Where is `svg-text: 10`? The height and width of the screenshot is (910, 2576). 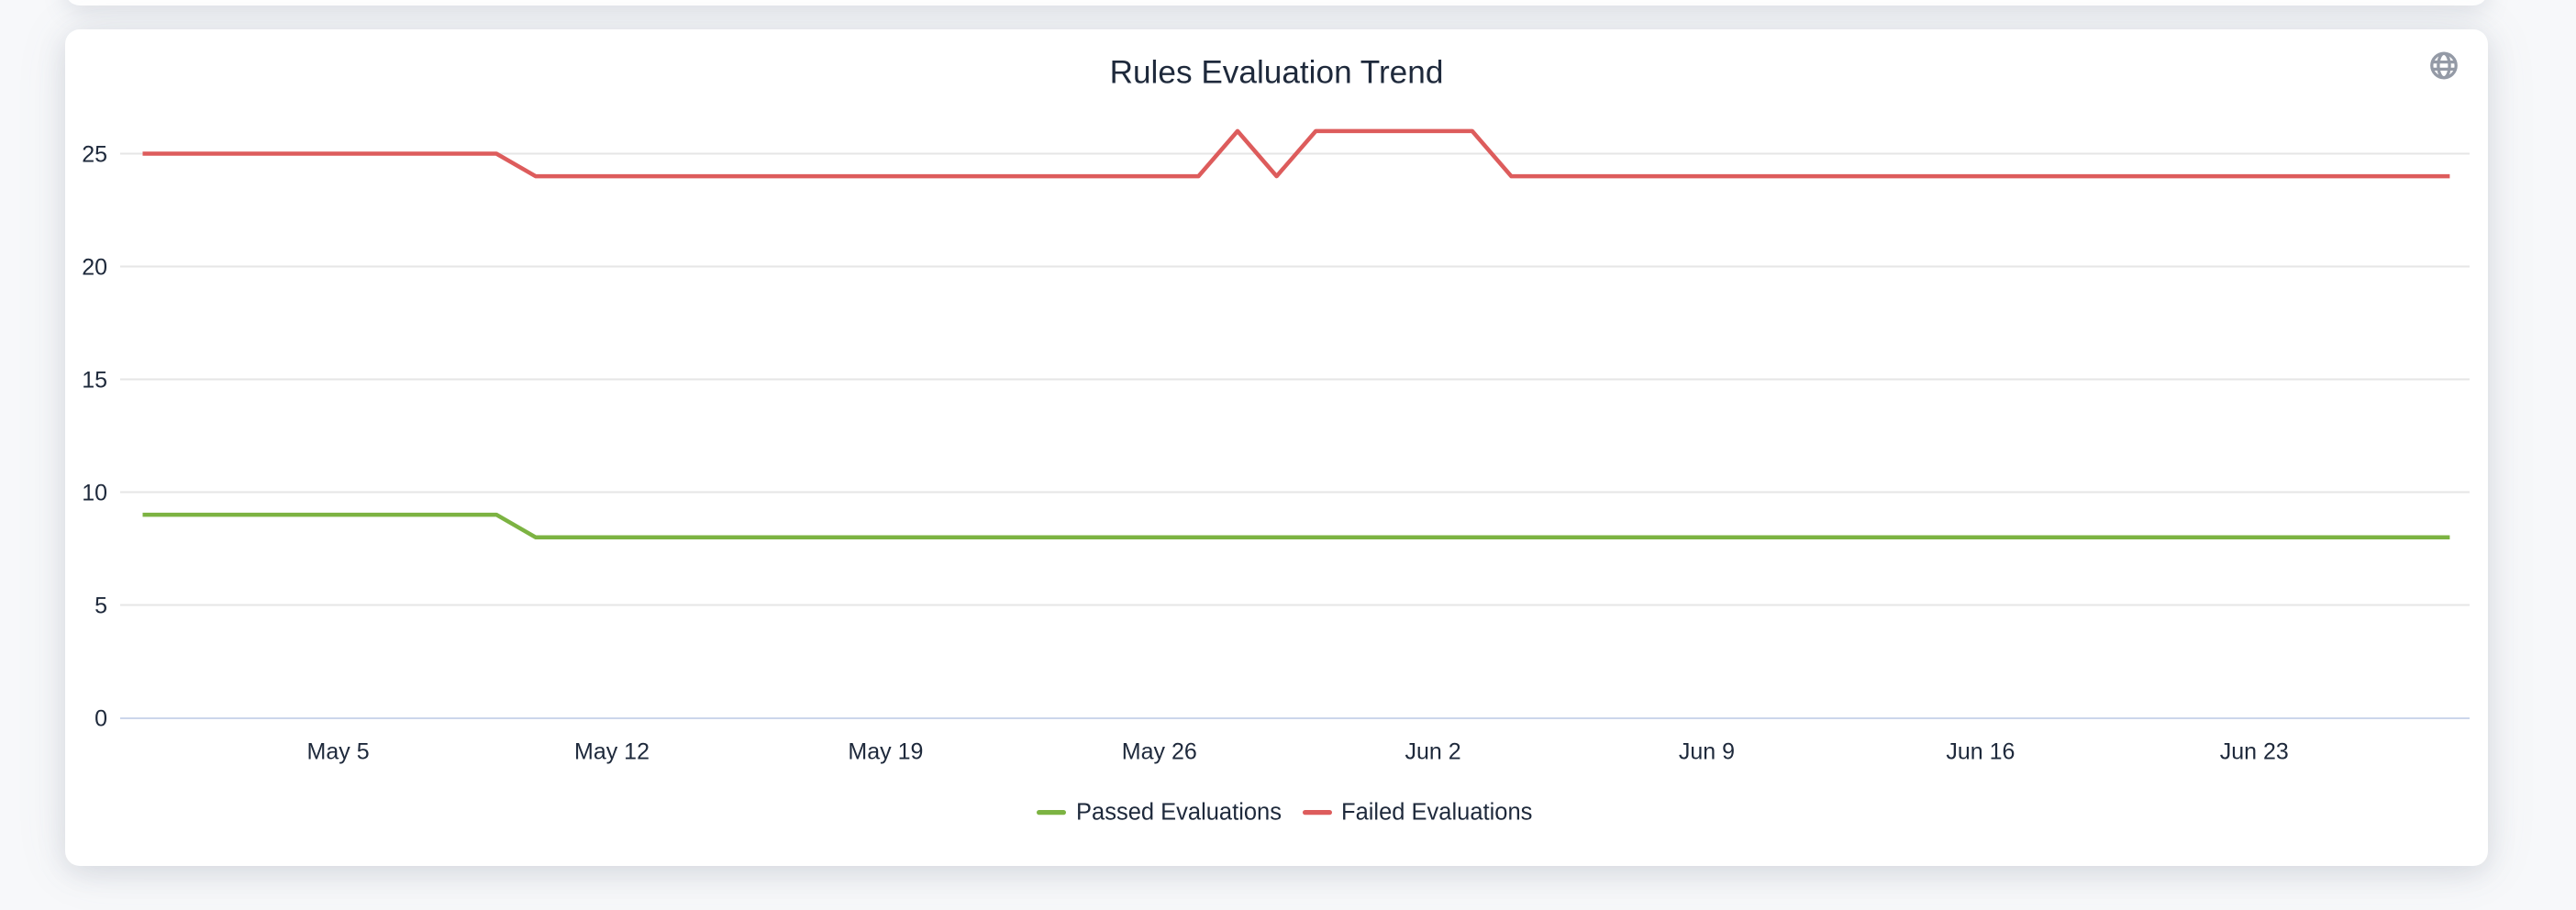
svg-text: 10 is located at coordinates (94, 493).